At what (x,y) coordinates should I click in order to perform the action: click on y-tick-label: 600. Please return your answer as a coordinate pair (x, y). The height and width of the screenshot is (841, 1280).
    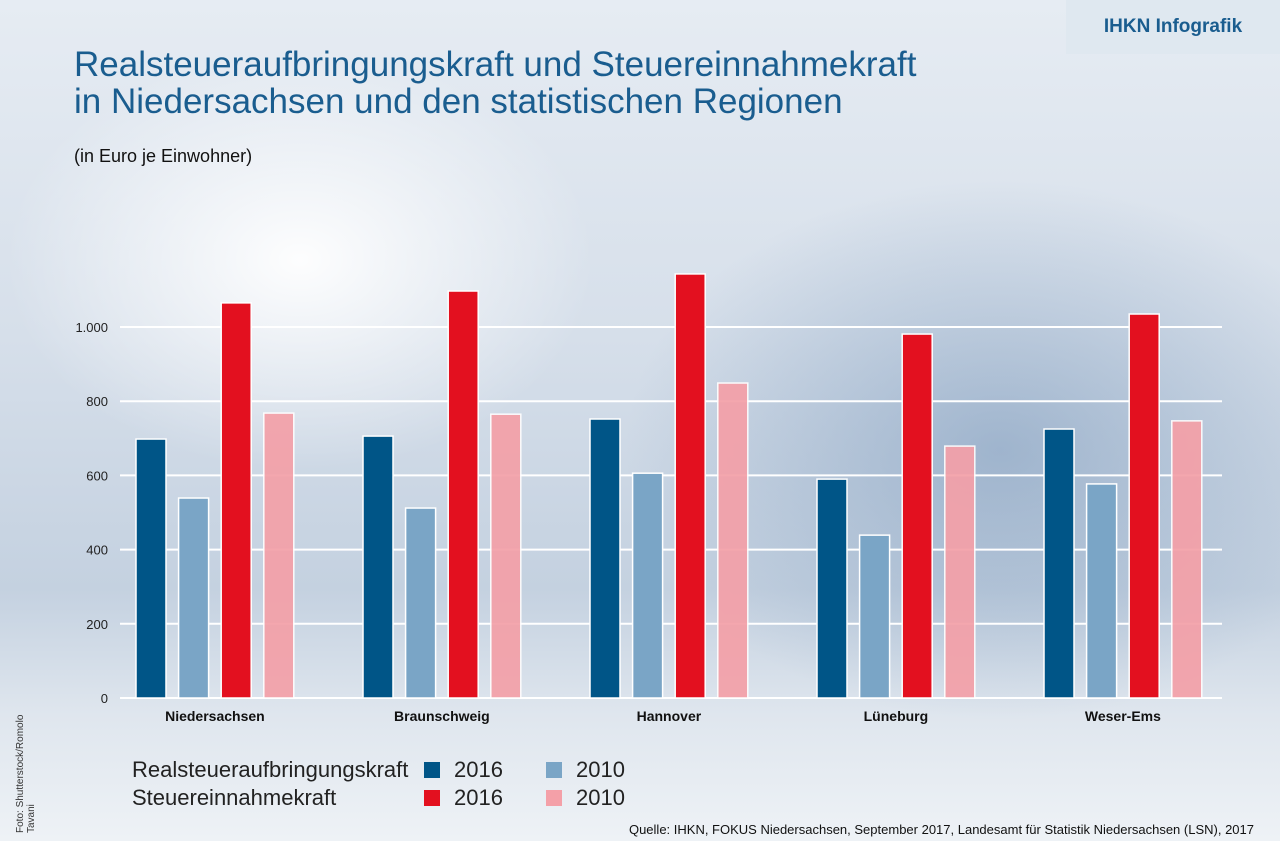
    Looking at the image, I should click on (97, 475).